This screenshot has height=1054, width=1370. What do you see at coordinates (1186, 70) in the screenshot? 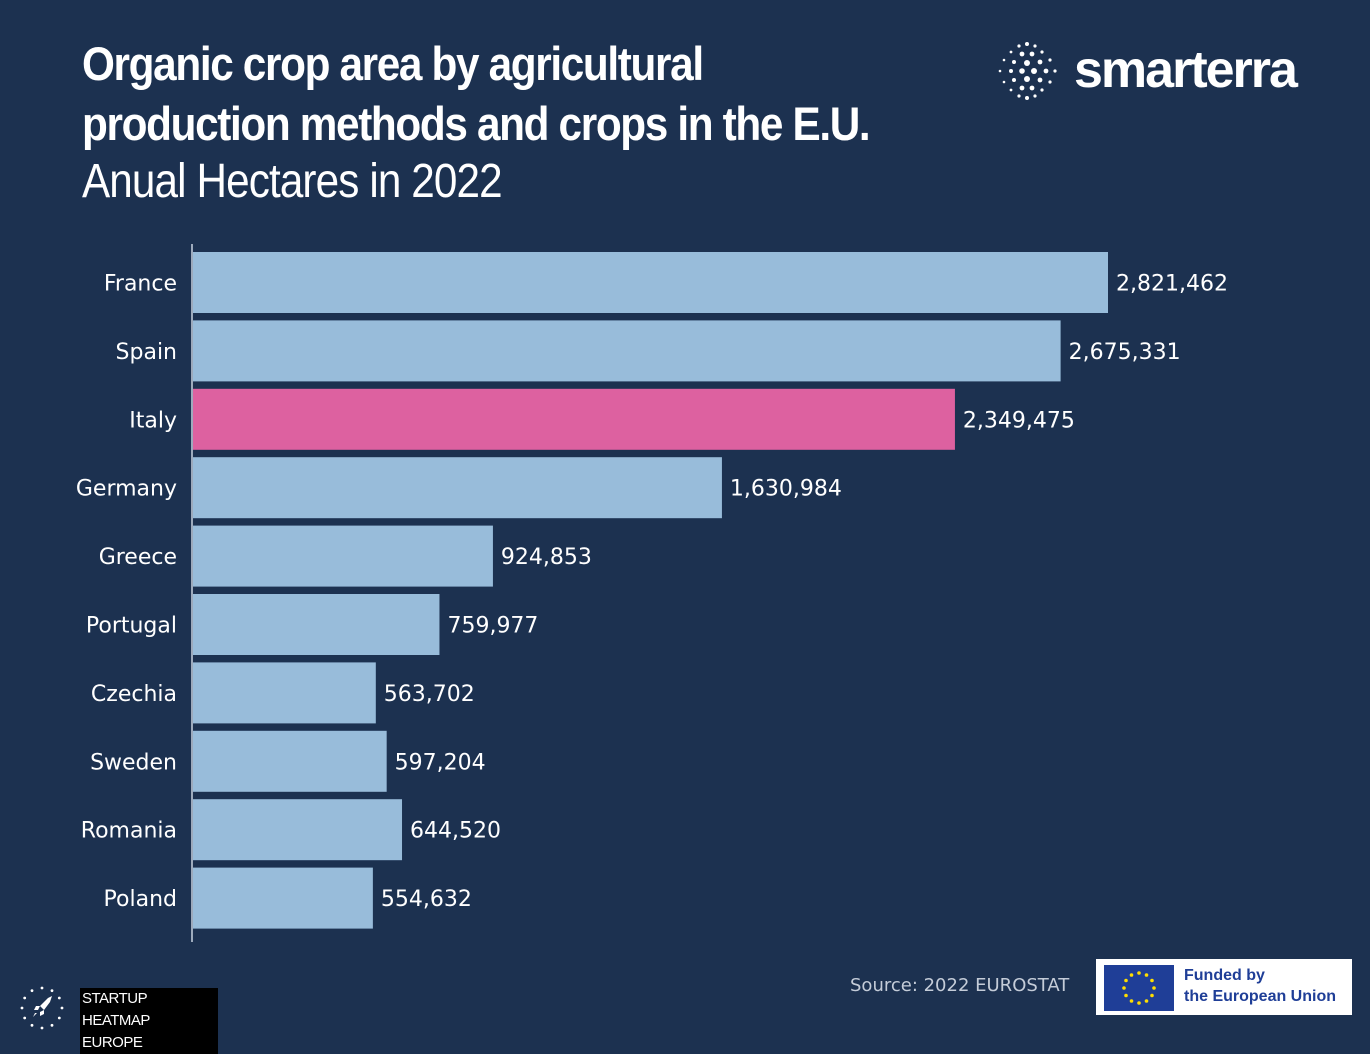
I see `brand-name: smarterra` at bounding box center [1186, 70].